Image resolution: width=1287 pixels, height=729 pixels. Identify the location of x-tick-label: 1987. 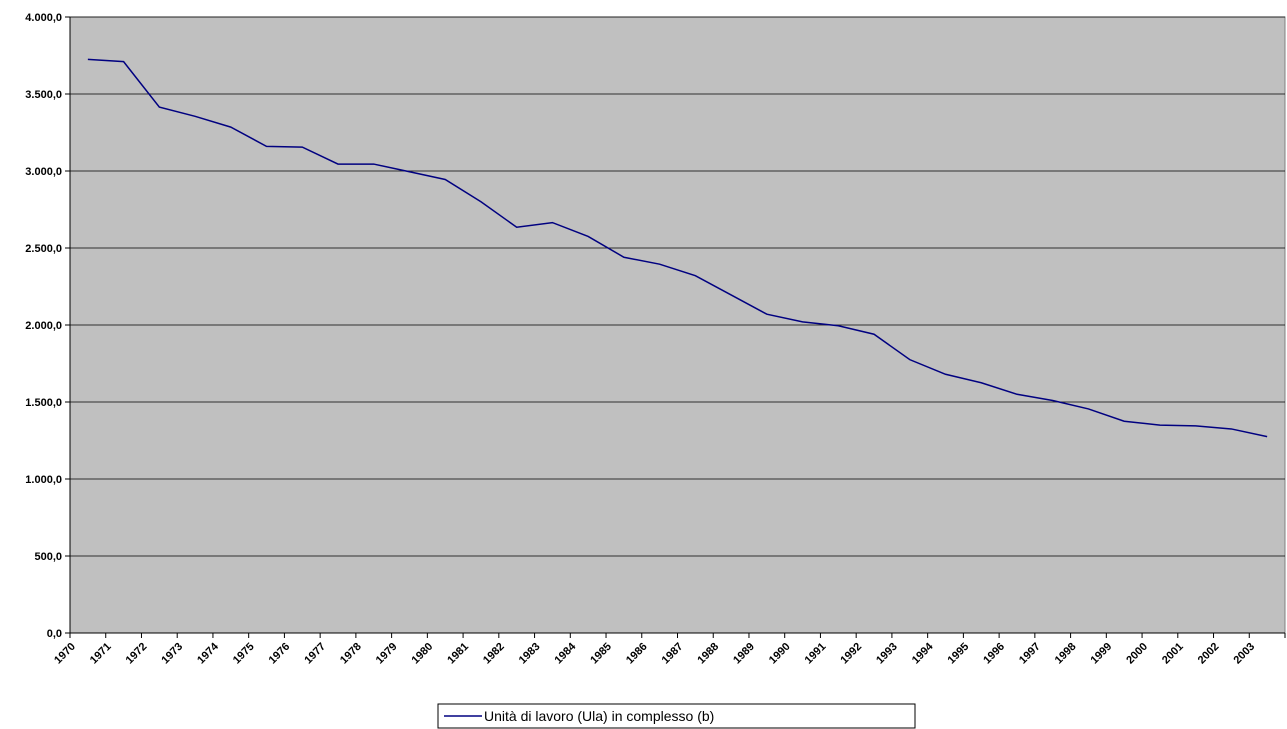
(673, 654).